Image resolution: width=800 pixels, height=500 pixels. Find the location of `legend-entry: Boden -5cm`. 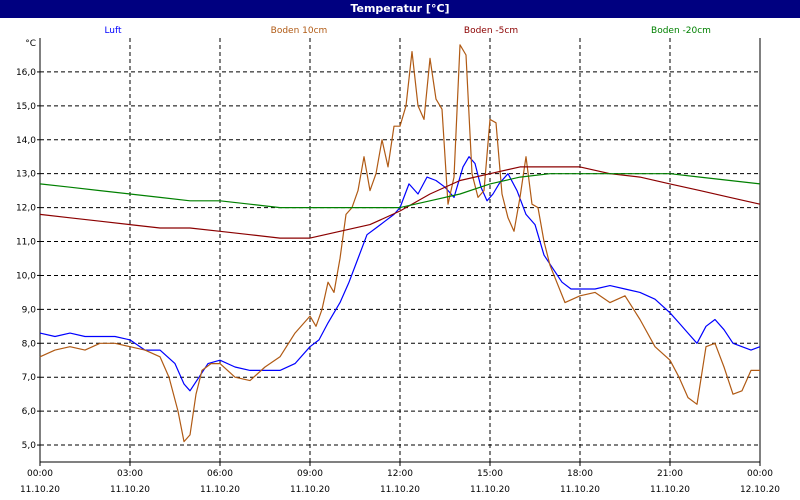

legend-entry: Boden -5cm is located at coordinates (491, 31).